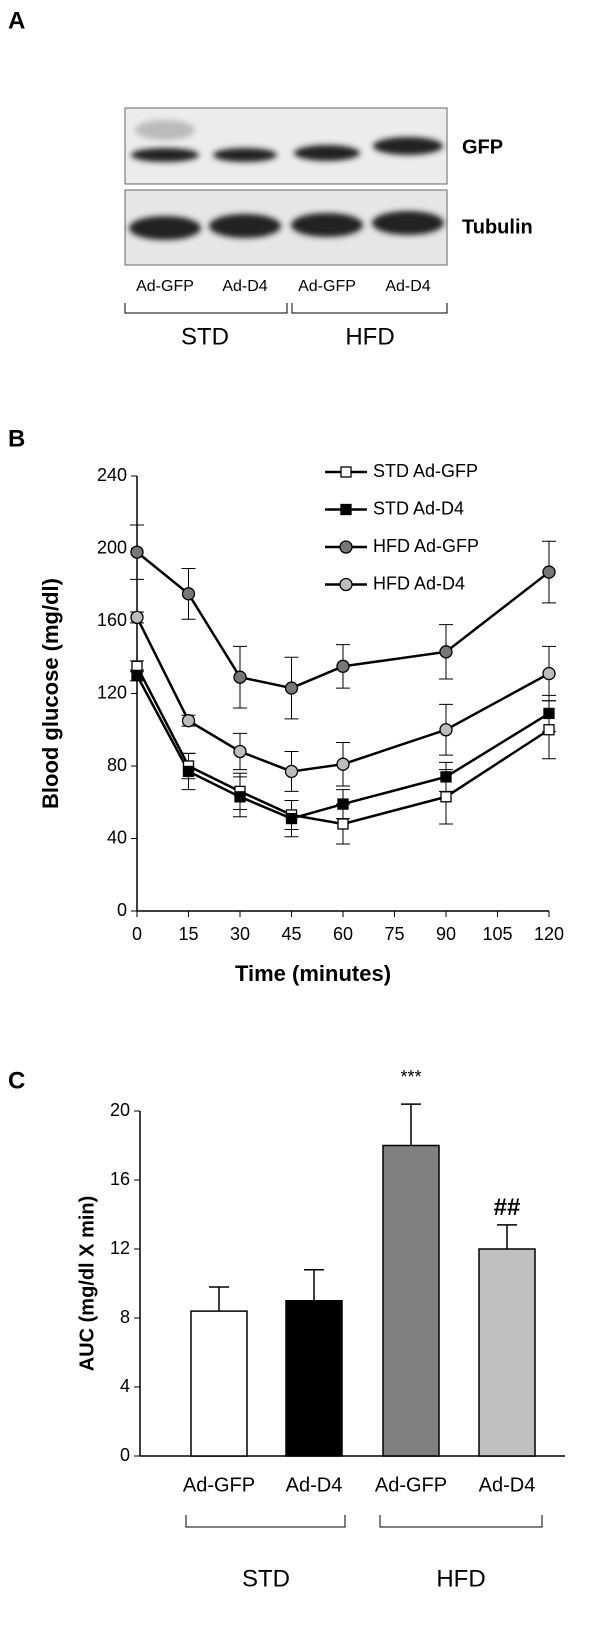 This screenshot has width=603, height=1647. I want to click on panel-label: A, so click(16, 20).